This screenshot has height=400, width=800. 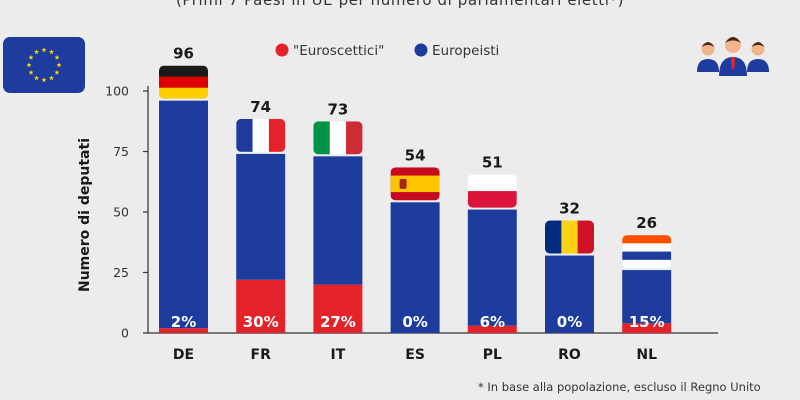 I want to click on bar-total-label-fr: 74, so click(x=260, y=107).